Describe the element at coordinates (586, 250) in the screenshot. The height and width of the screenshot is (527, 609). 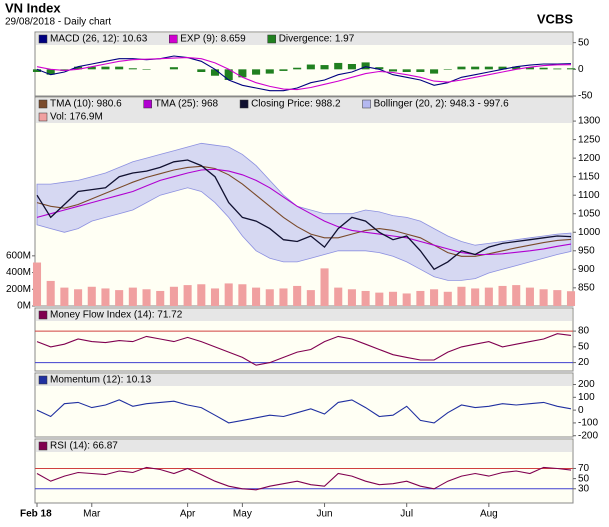
I see `y-tick-label: 950` at that location.